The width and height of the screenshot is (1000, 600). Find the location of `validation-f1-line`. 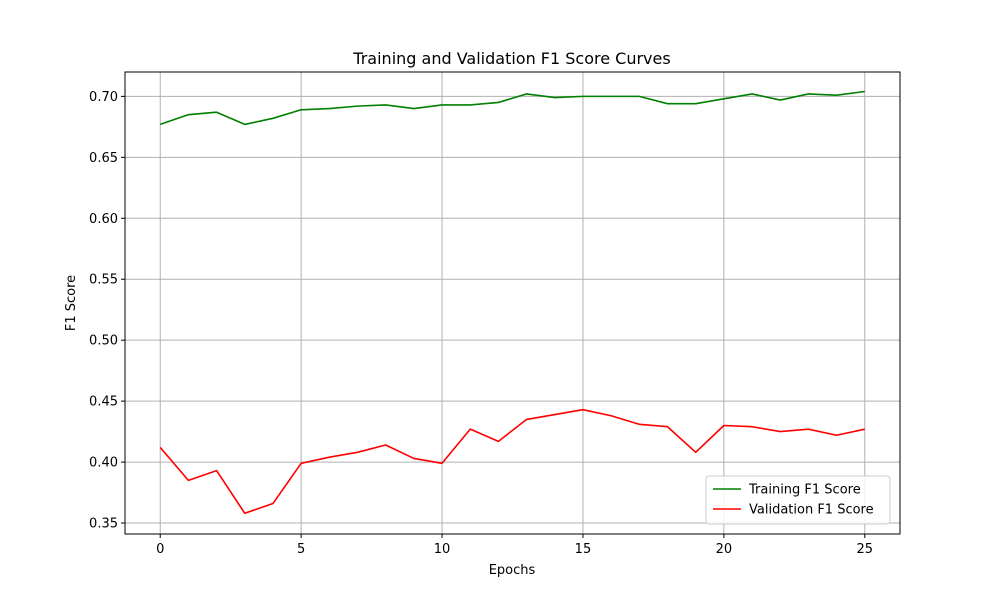

validation-f1-line is located at coordinates (512, 461).